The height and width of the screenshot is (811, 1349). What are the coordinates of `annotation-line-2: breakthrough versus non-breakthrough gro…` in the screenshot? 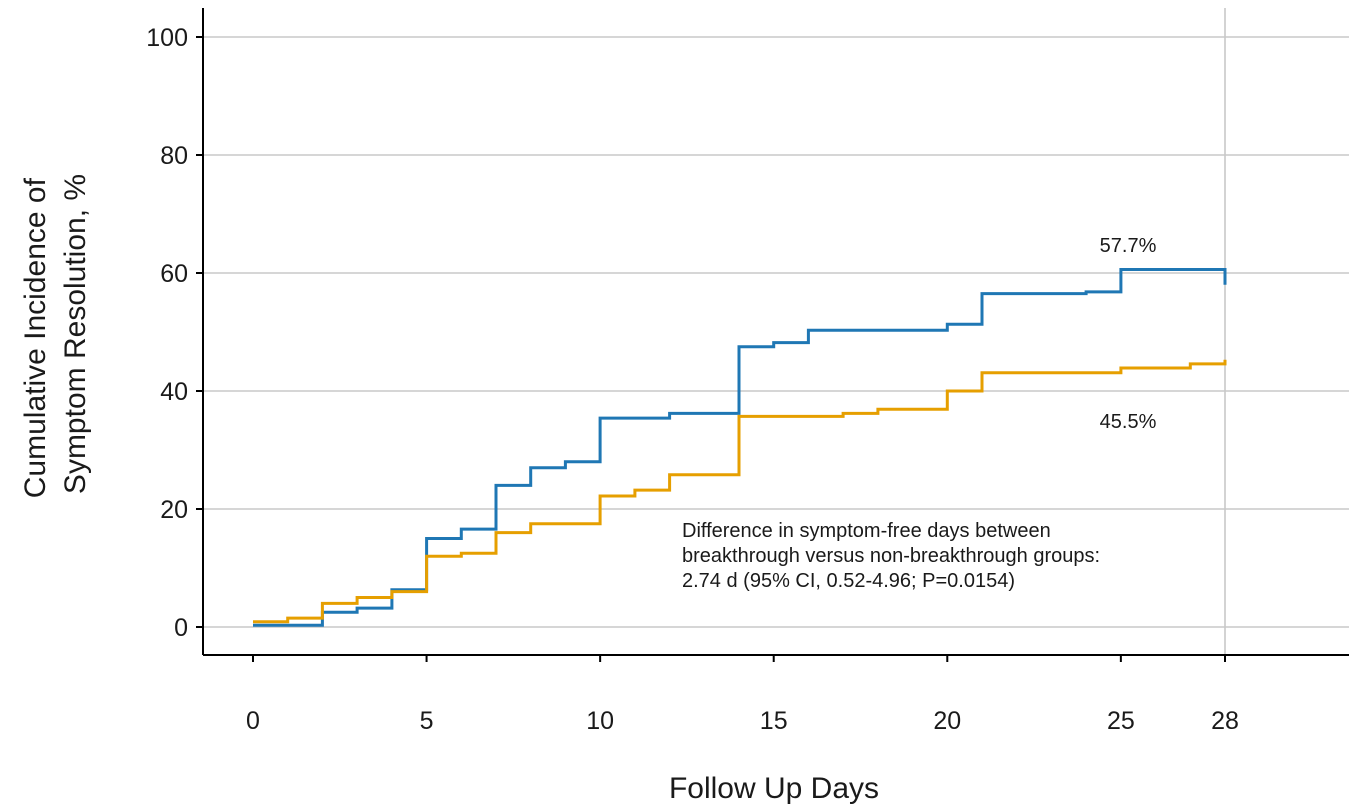 It's located at (891, 556).